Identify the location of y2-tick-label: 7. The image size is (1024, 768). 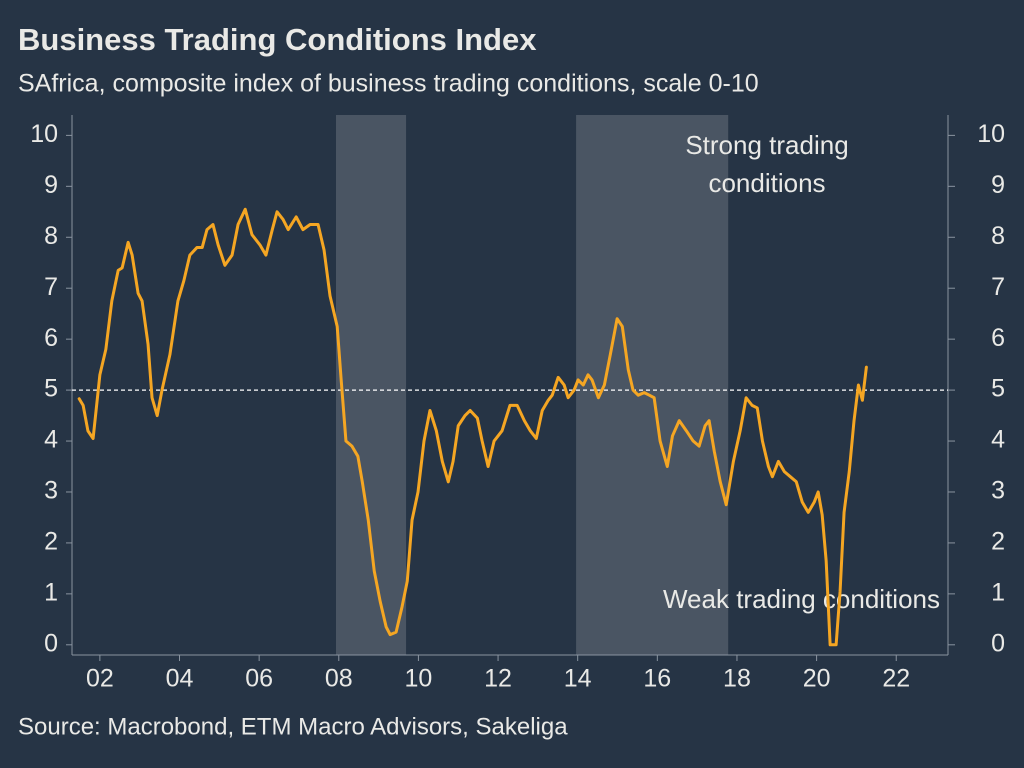
(998, 287).